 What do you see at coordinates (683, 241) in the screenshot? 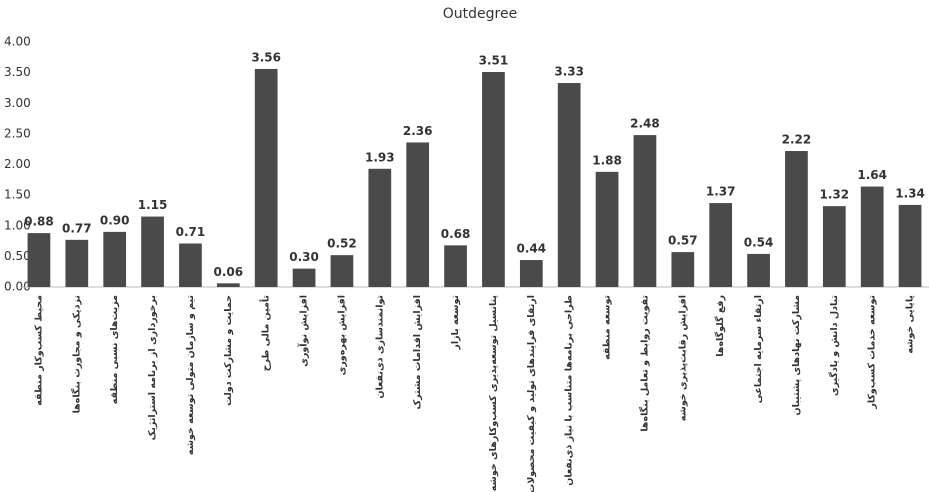
I see `value-label: 0.57` at bounding box center [683, 241].